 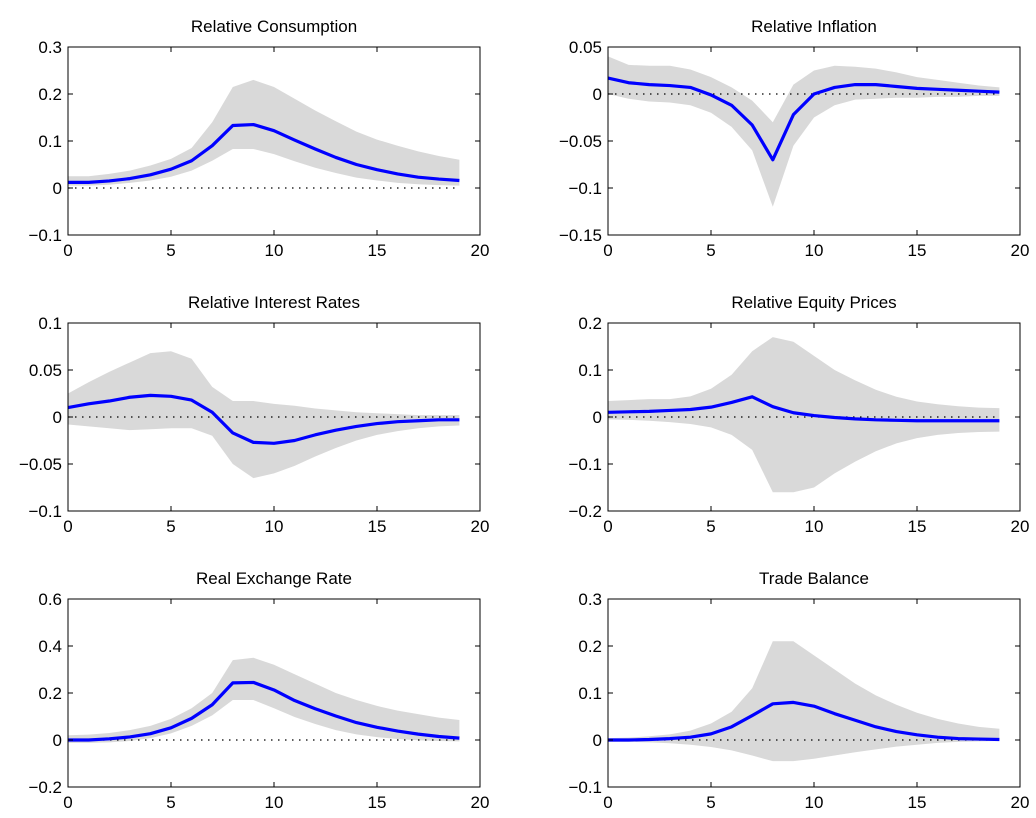 I want to click on chart-title: Real Exchange Rate, so click(x=274, y=578).